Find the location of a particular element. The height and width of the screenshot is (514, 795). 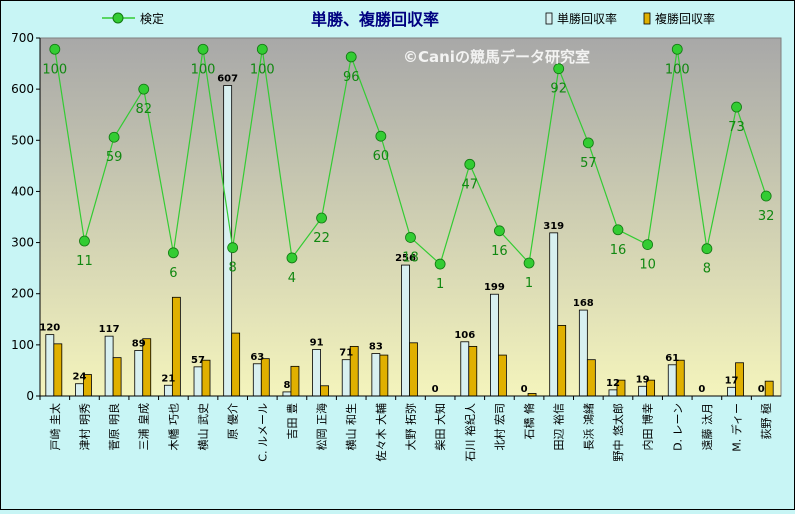

legend-kentei-marker is located at coordinates (118, 18).